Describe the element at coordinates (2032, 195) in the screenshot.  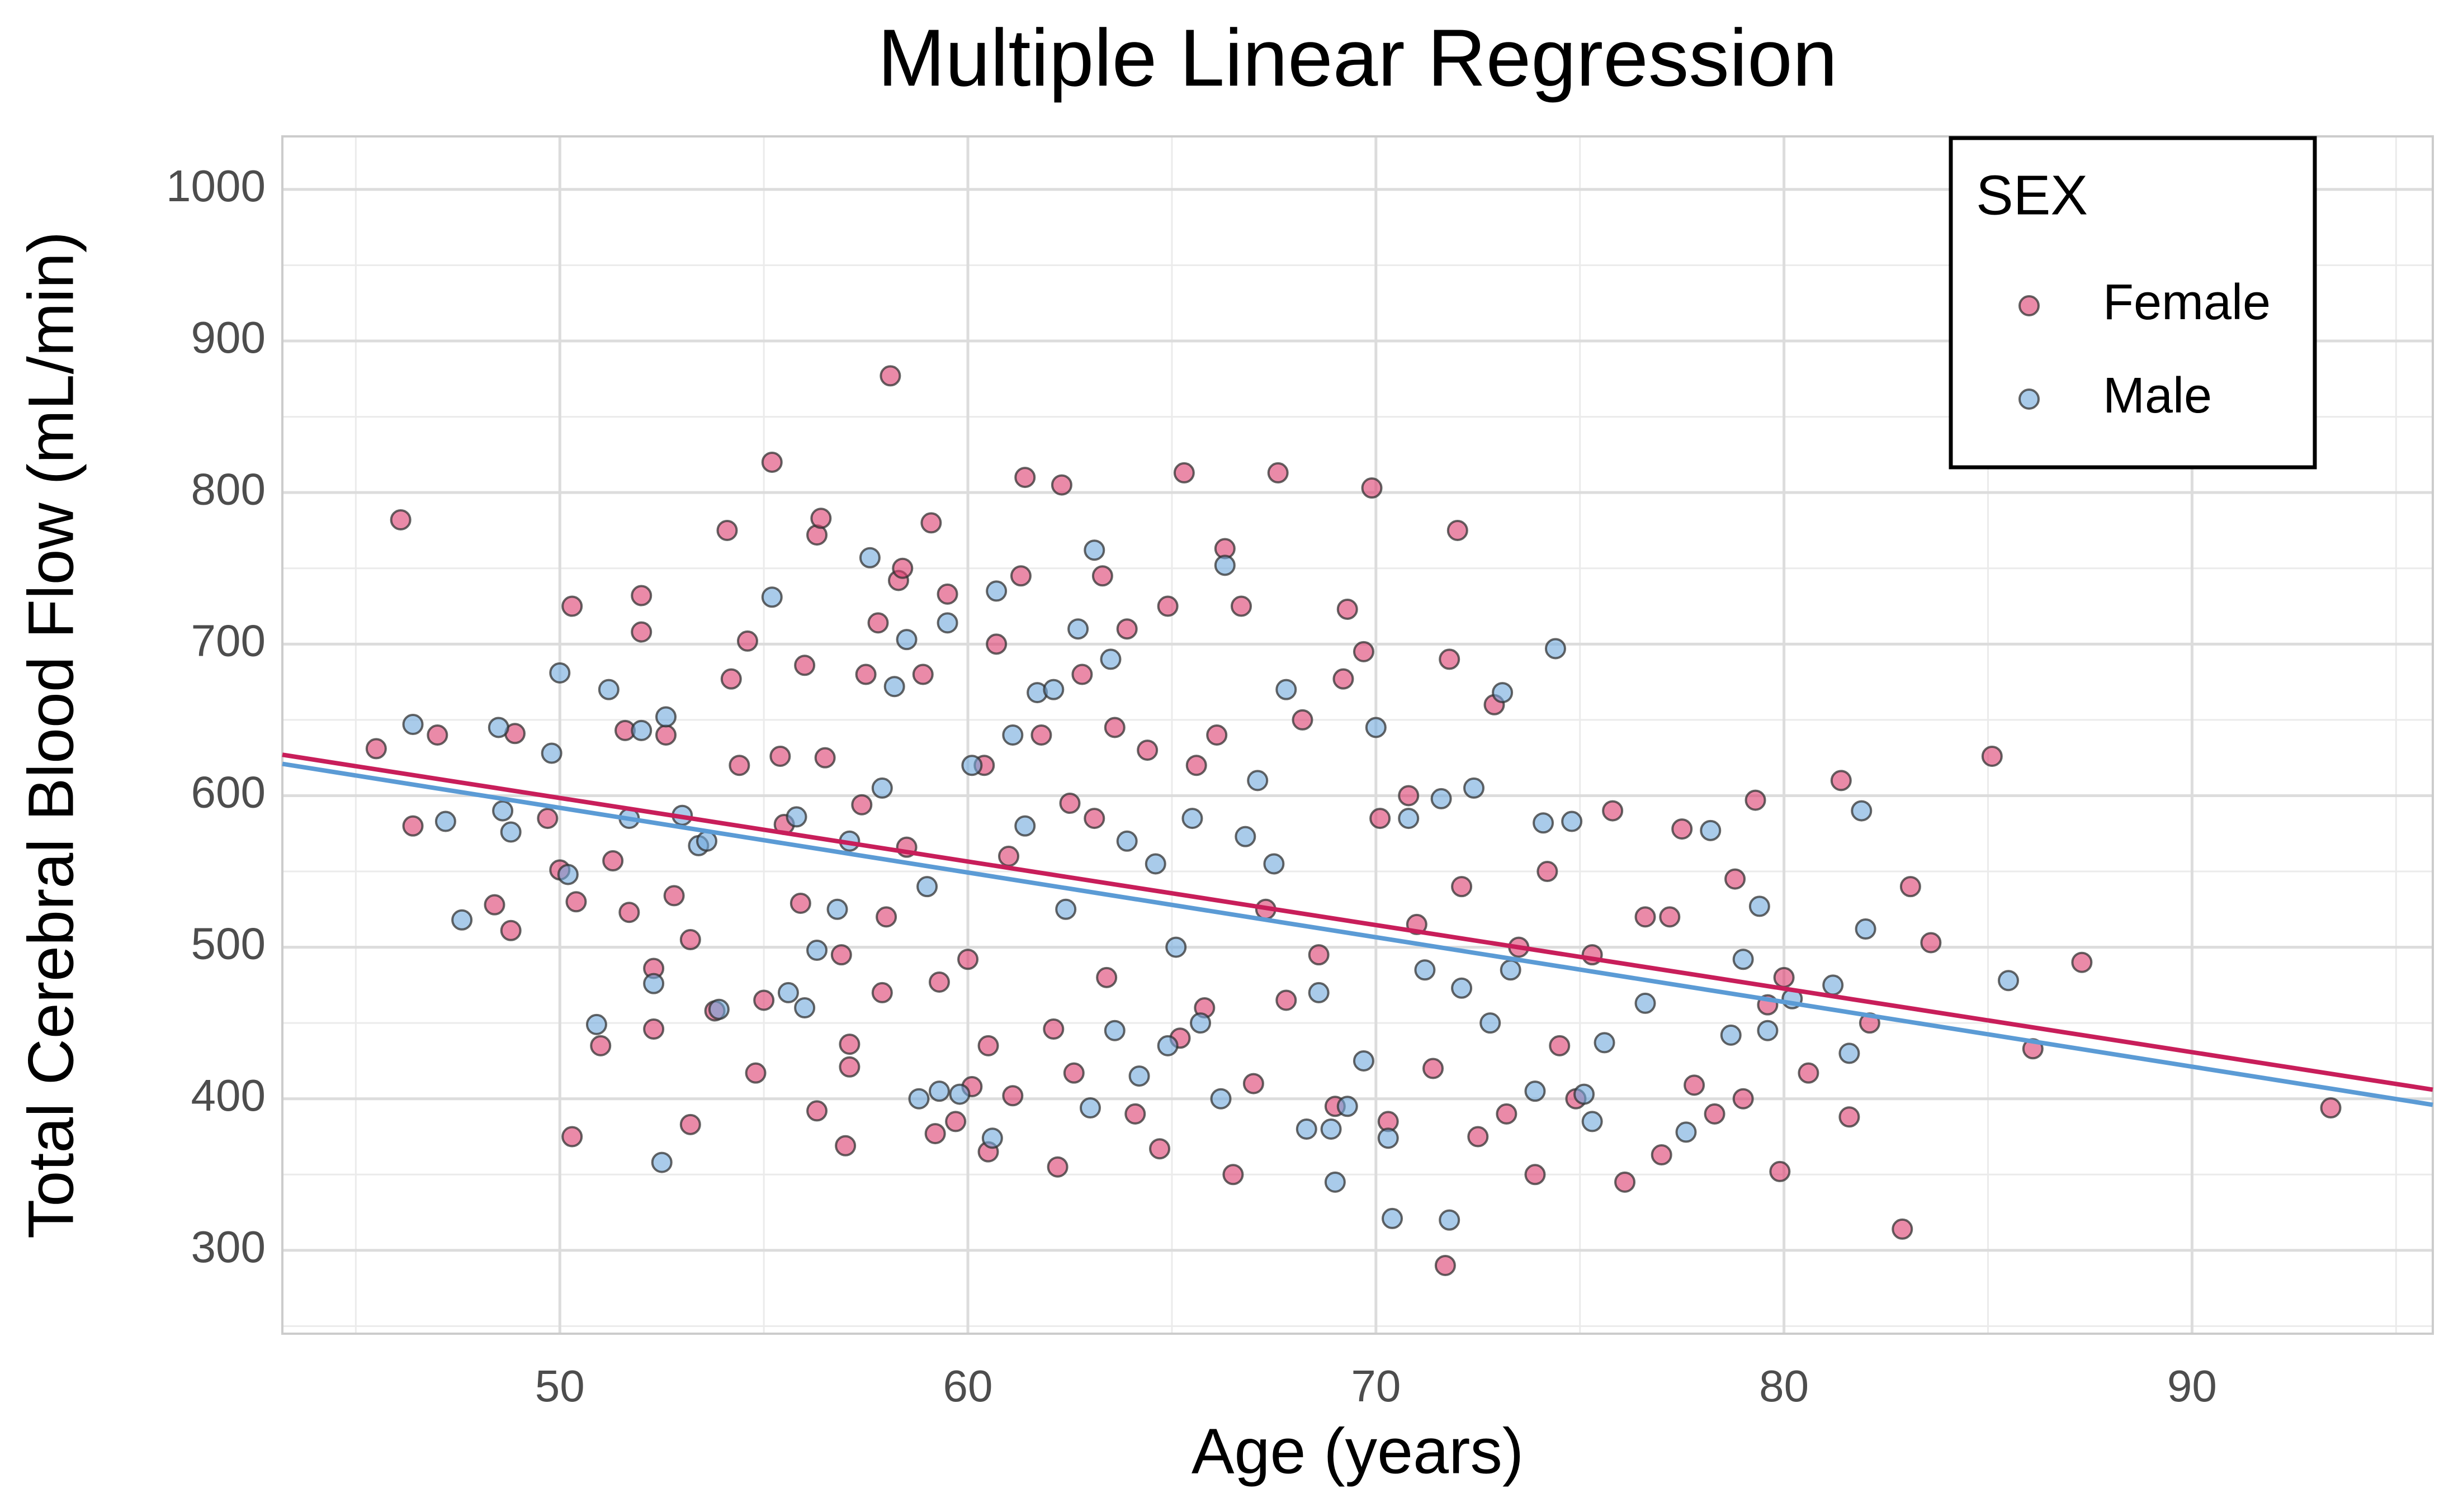
I see `legend-title: SEX` at that location.